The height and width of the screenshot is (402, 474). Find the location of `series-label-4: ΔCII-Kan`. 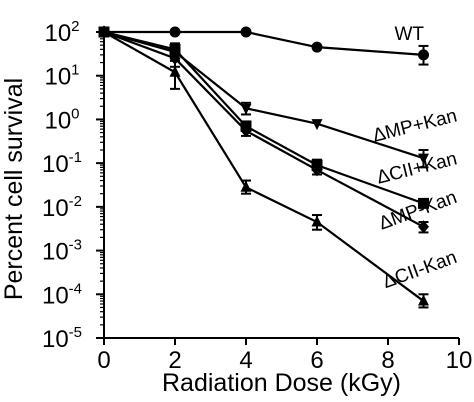

series-label-4: ΔCII-Kan is located at coordinates (420, 270).